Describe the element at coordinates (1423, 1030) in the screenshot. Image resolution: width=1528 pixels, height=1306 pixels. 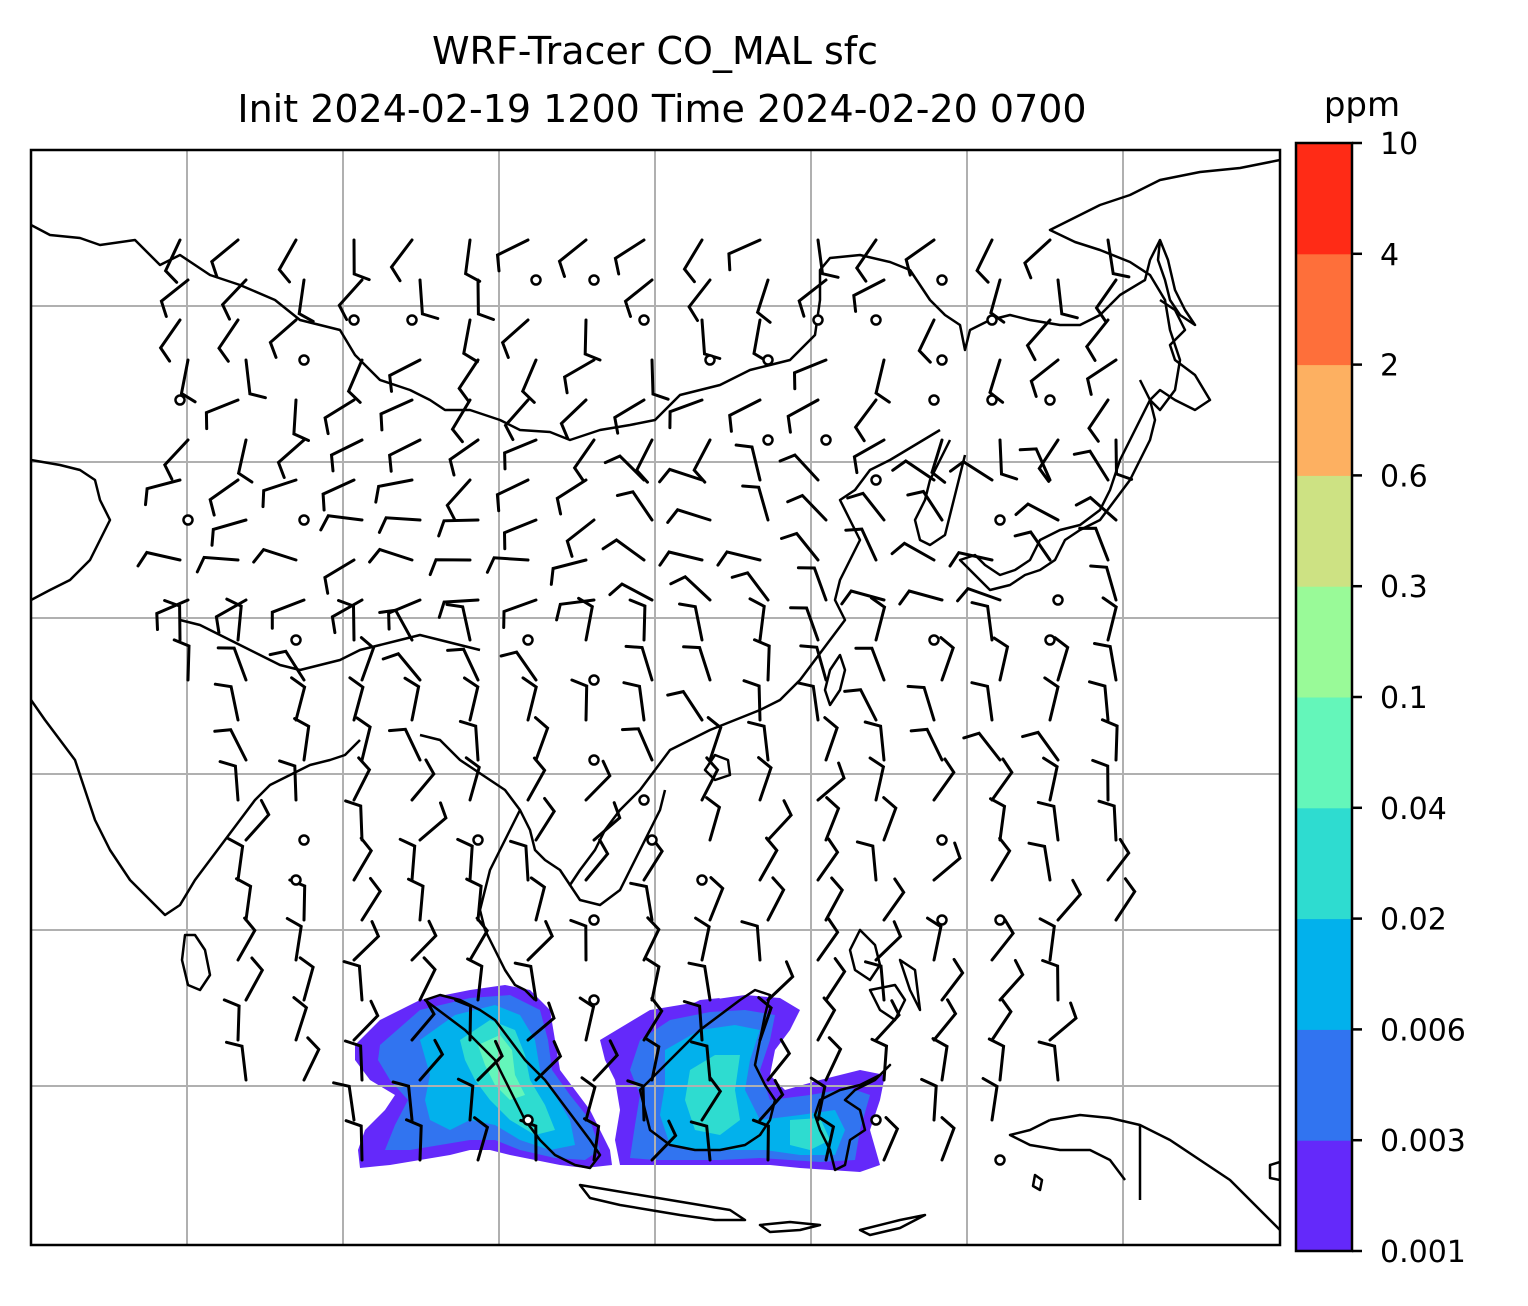
I see `colorbar-tick-label: 0.006` at that location.